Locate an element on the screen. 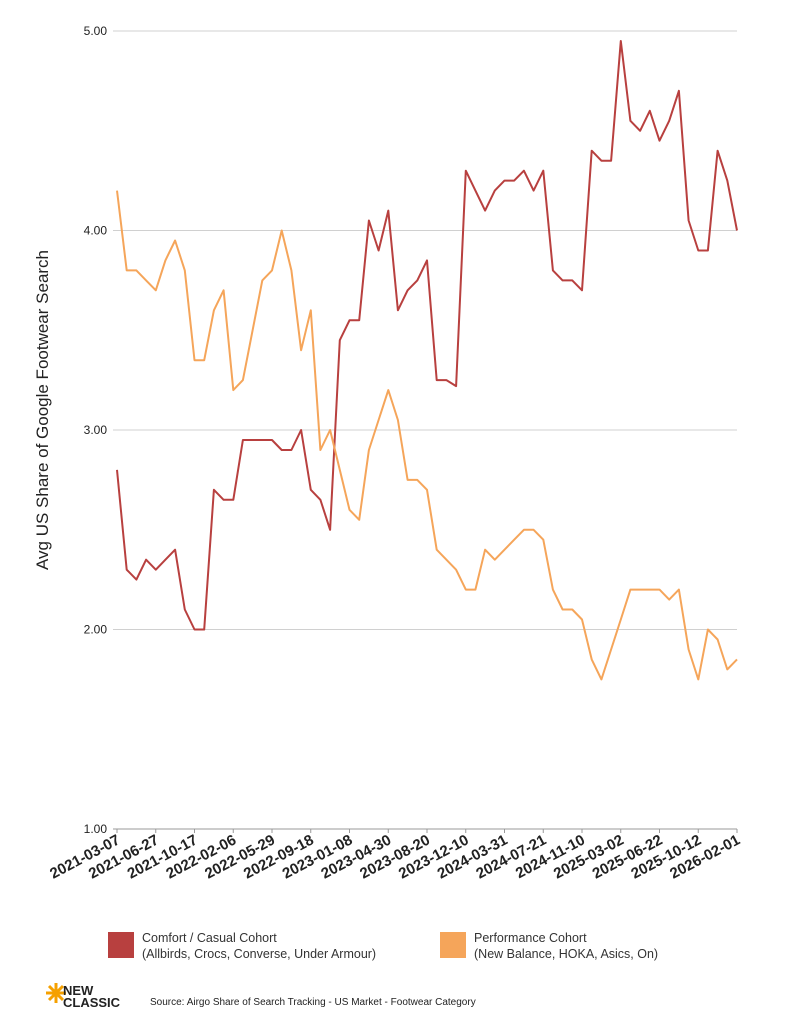  y-tick-label: 2.00 is located at coordinates (96, 630).